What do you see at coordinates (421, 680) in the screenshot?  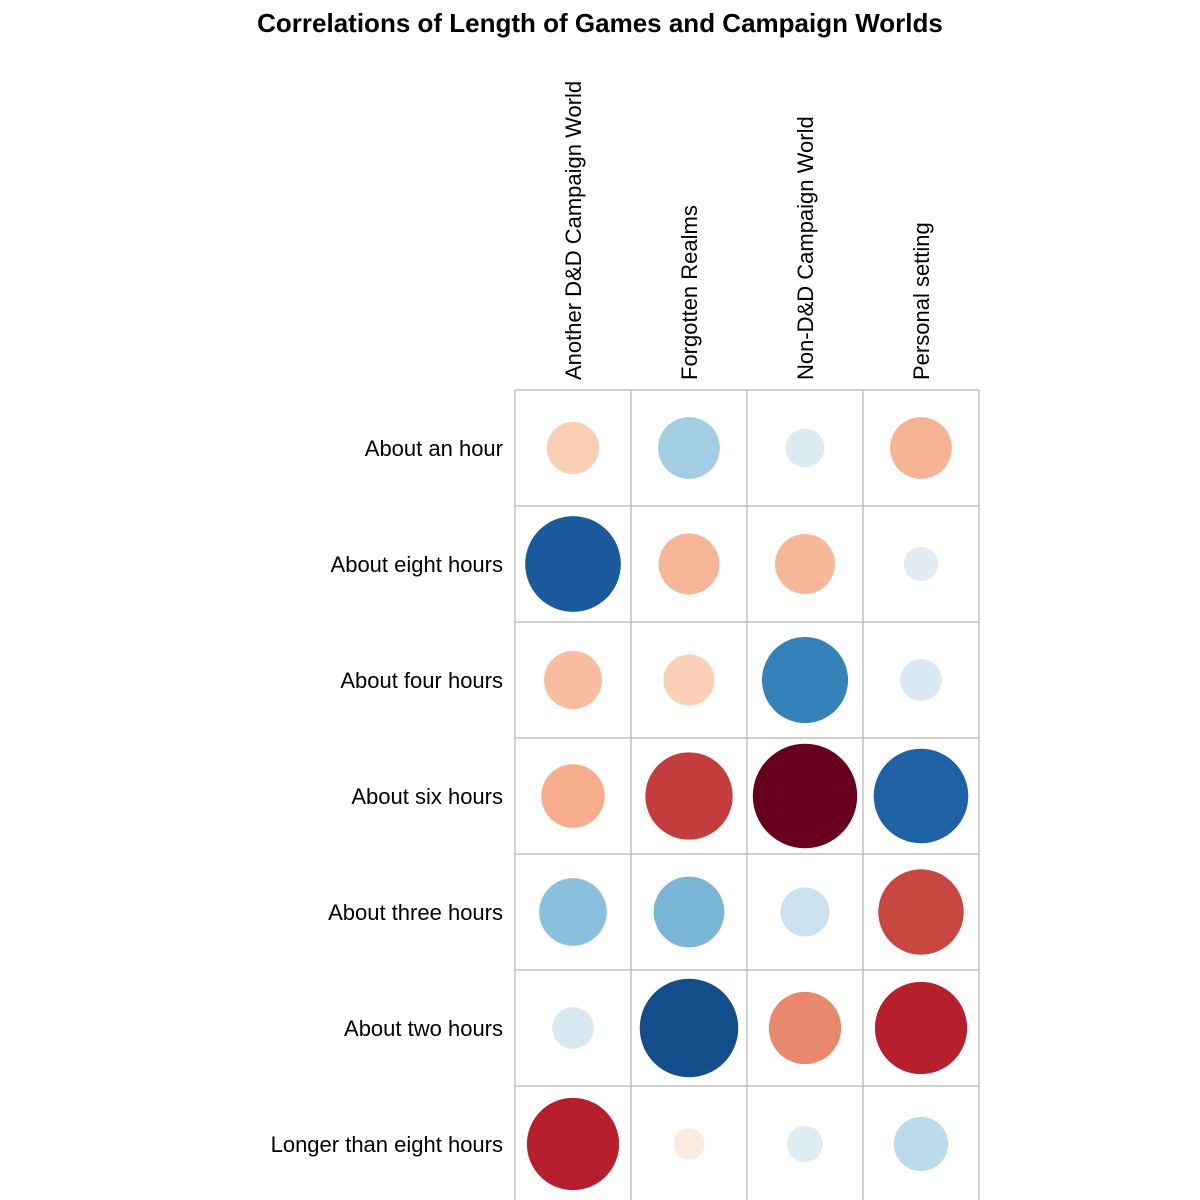 I see `row-label-about-four-hours: About four hours` at bounding box center [421, 680].